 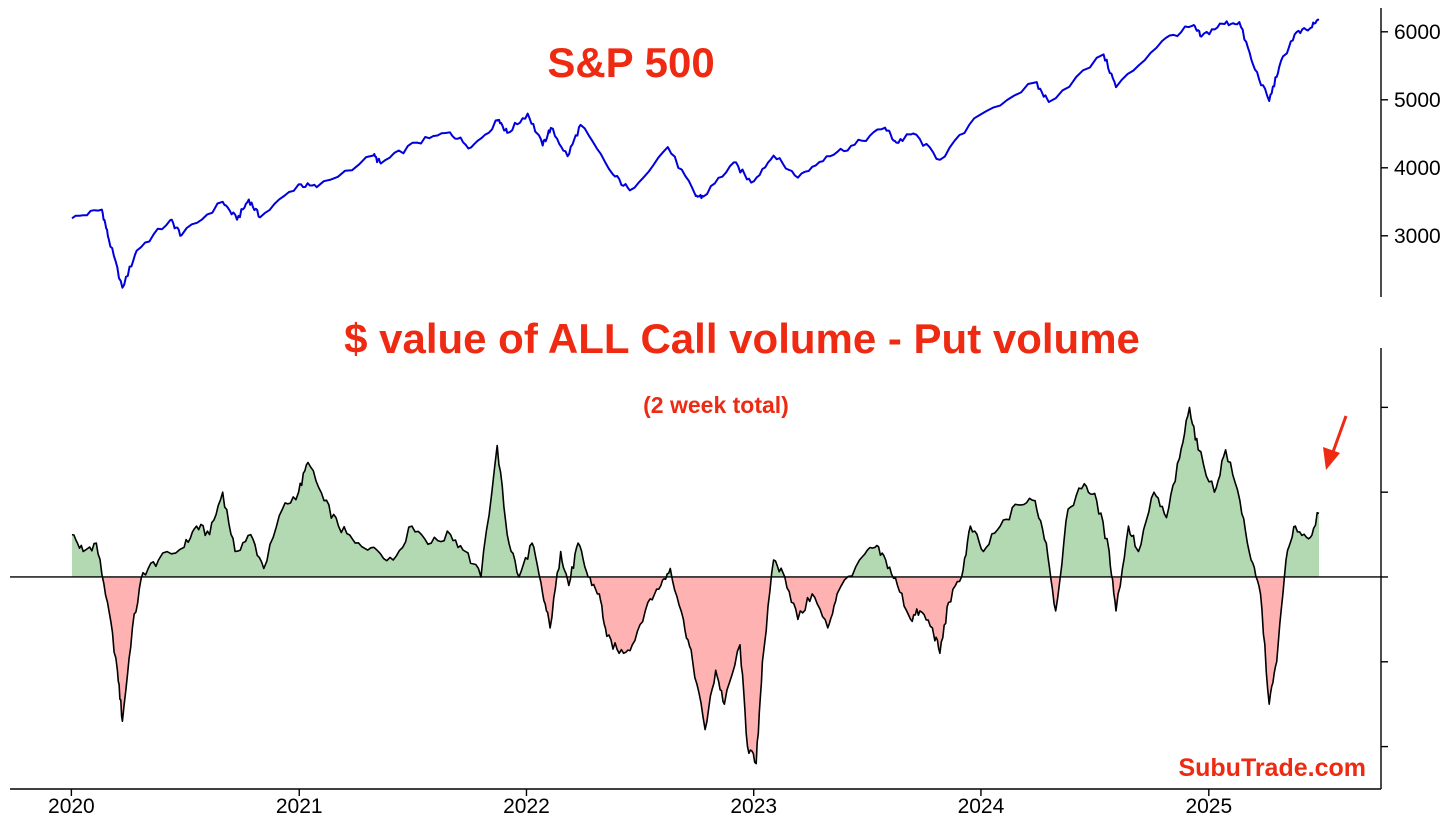 I want to click on sp500-y-tick-label: 5000, so click(x=1417, y=100).